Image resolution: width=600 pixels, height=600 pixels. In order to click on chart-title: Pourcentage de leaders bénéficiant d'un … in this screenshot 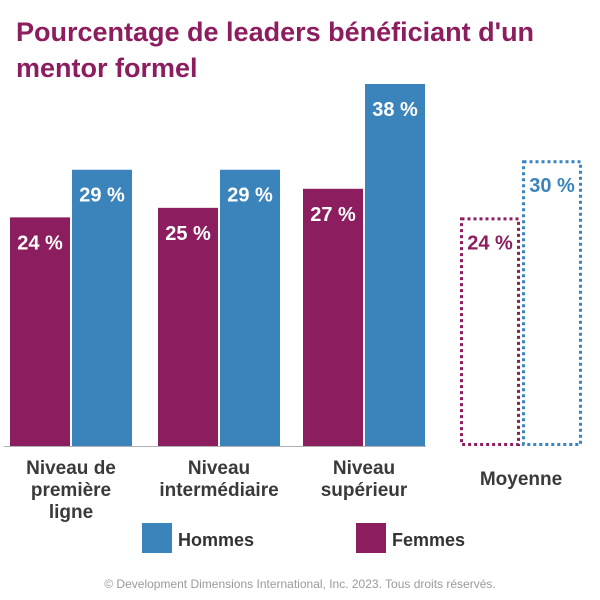, I will do `click(275, 50)`.